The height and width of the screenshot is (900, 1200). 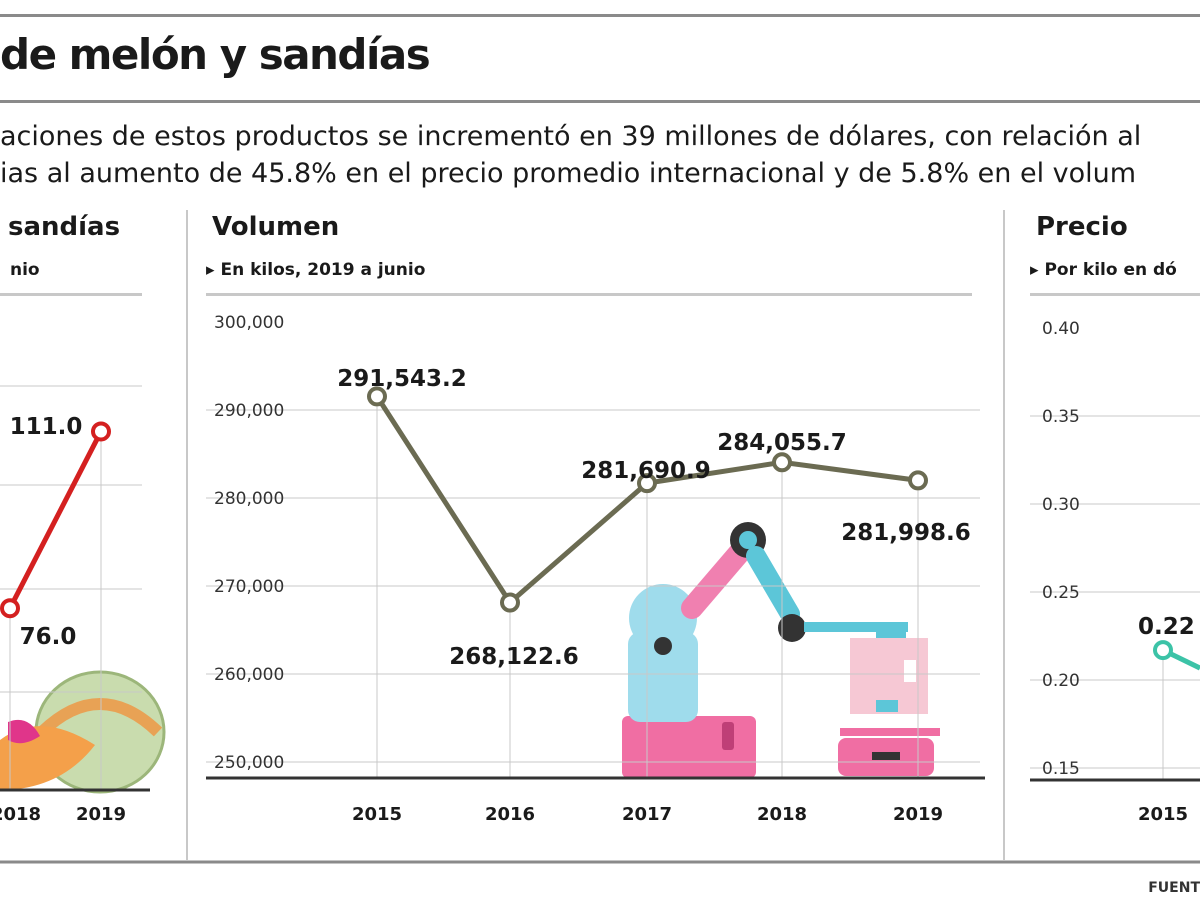 What do you see at coordinates (510, 814) in the screenshot?
I see `volumen-xtick-label: 2016` at bounding box center [510, 814].